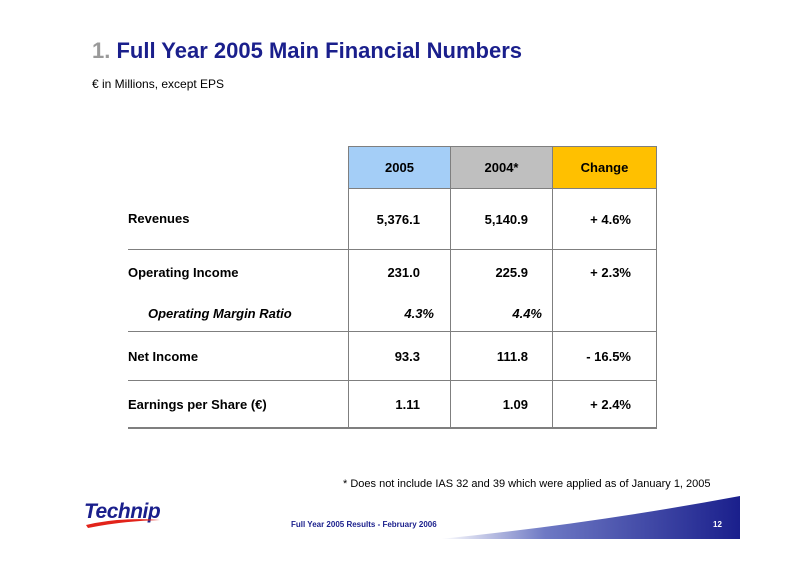 The width and height of the screenshot is (800, 565). I want to click on header-2005: 2005, so click(399, 167).